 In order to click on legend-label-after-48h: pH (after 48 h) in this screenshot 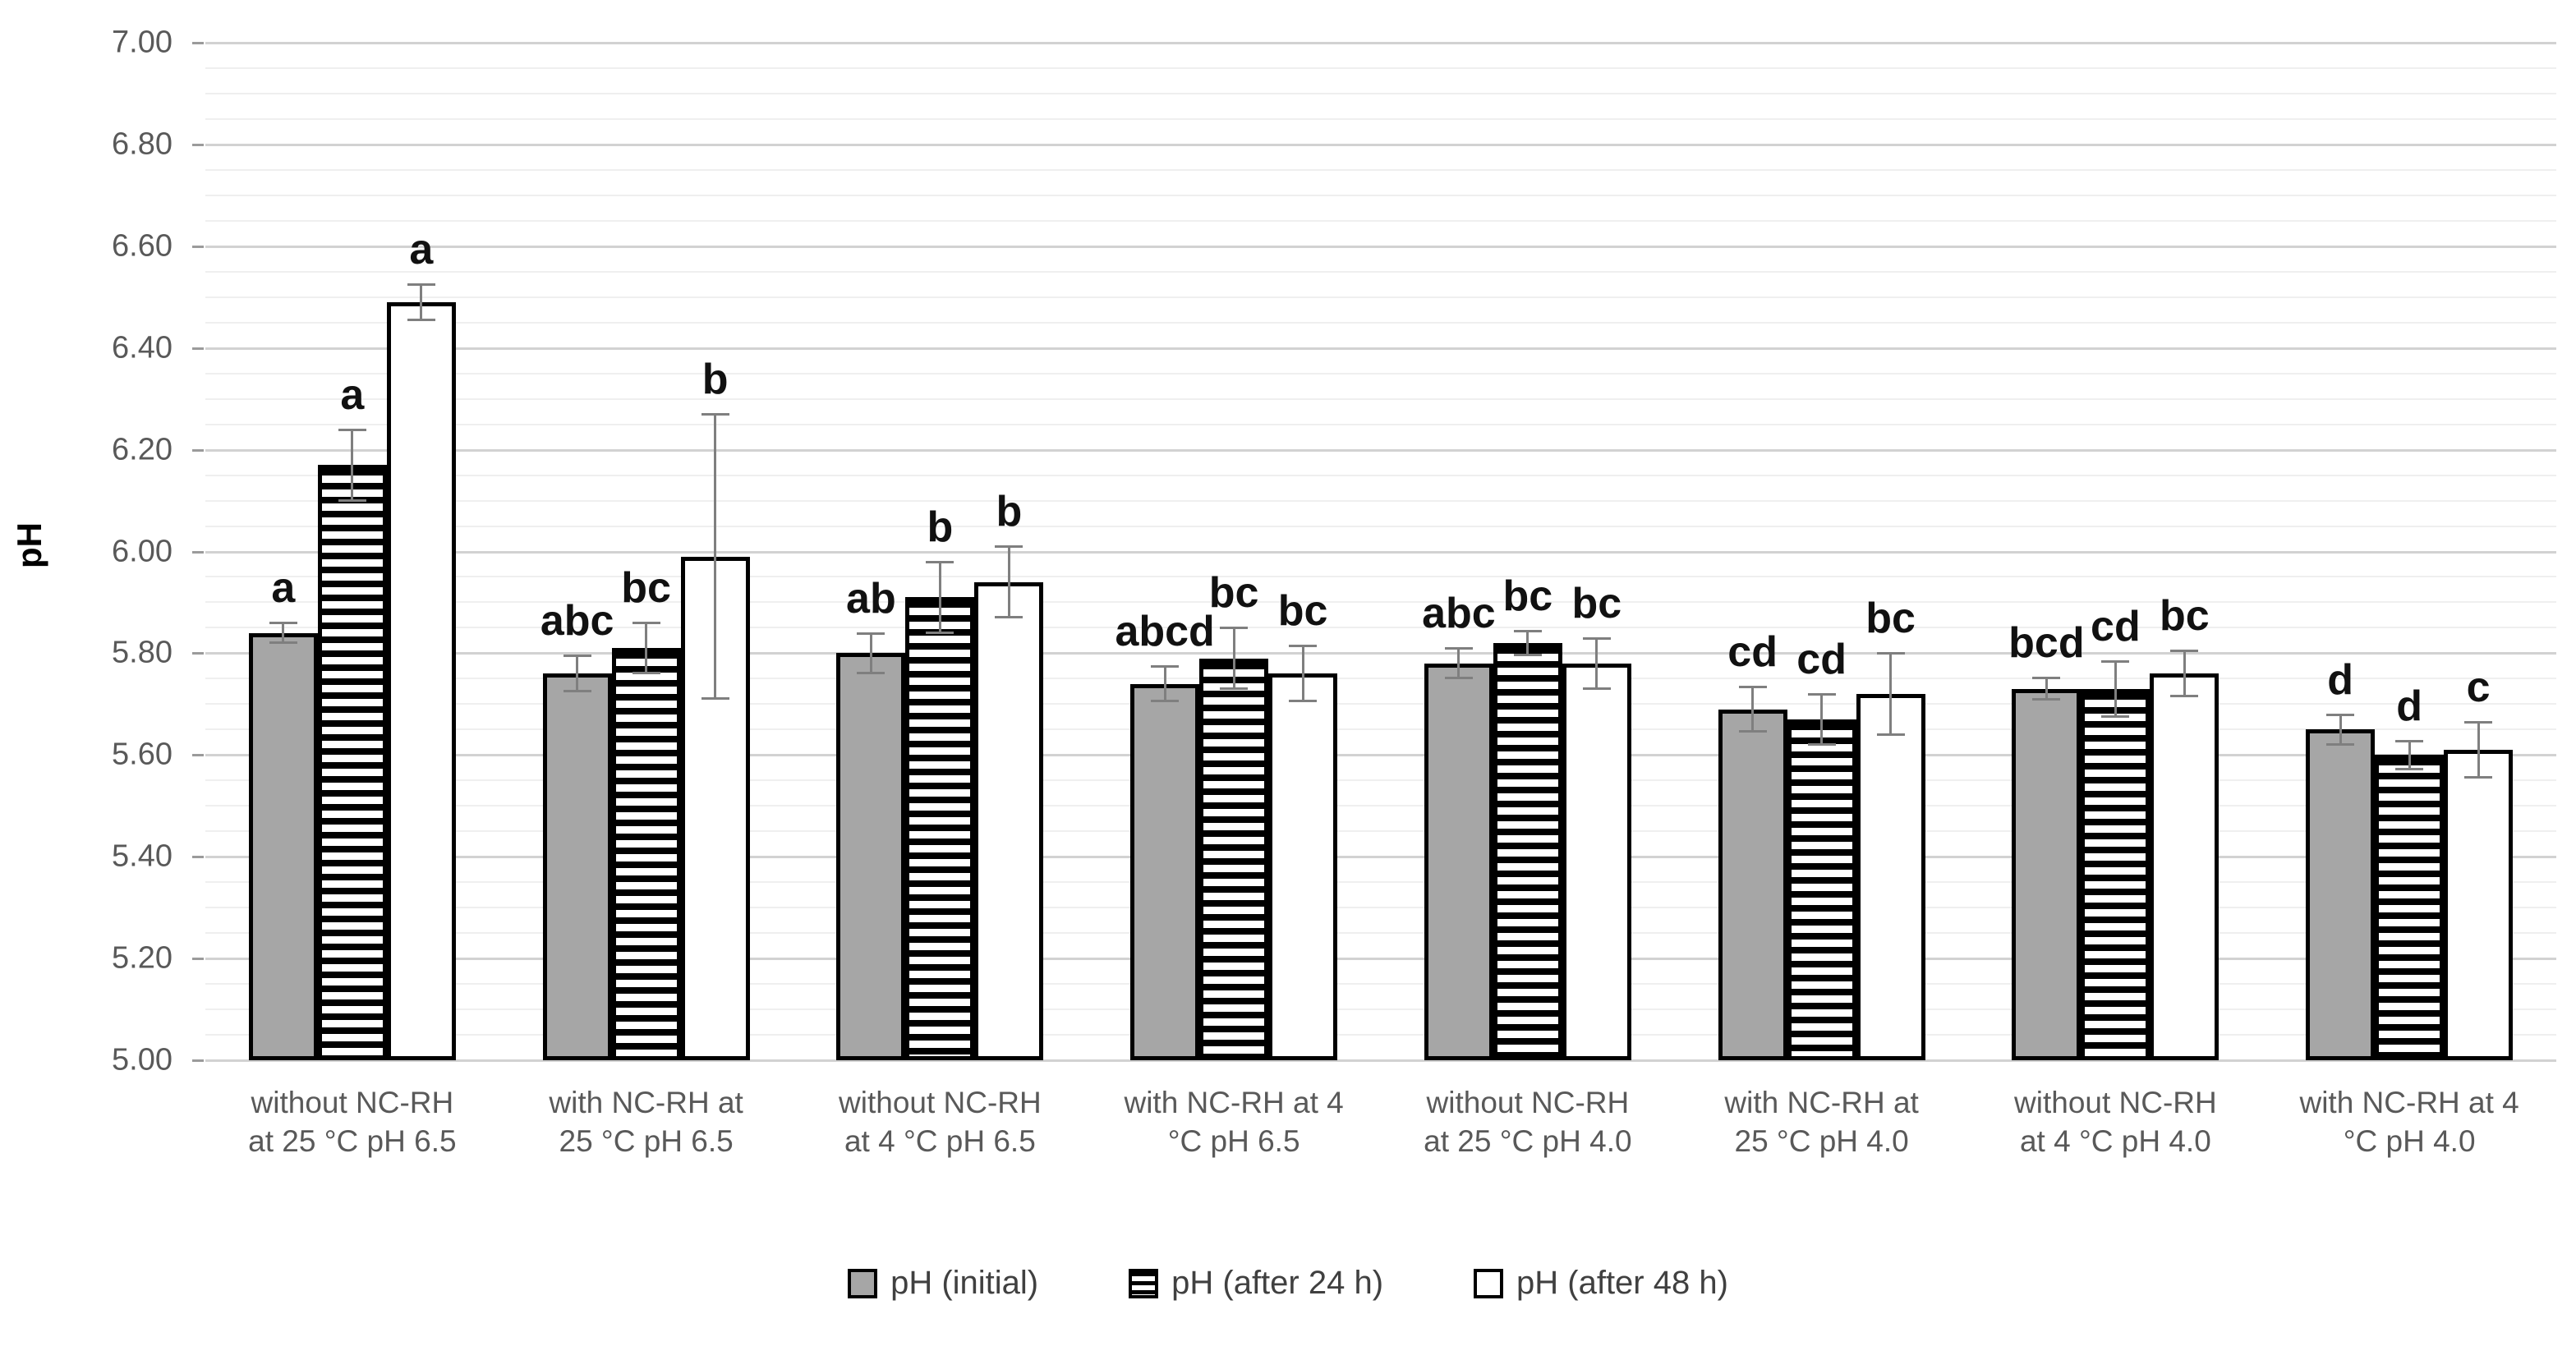, I will do `click(1622, 1283)`.